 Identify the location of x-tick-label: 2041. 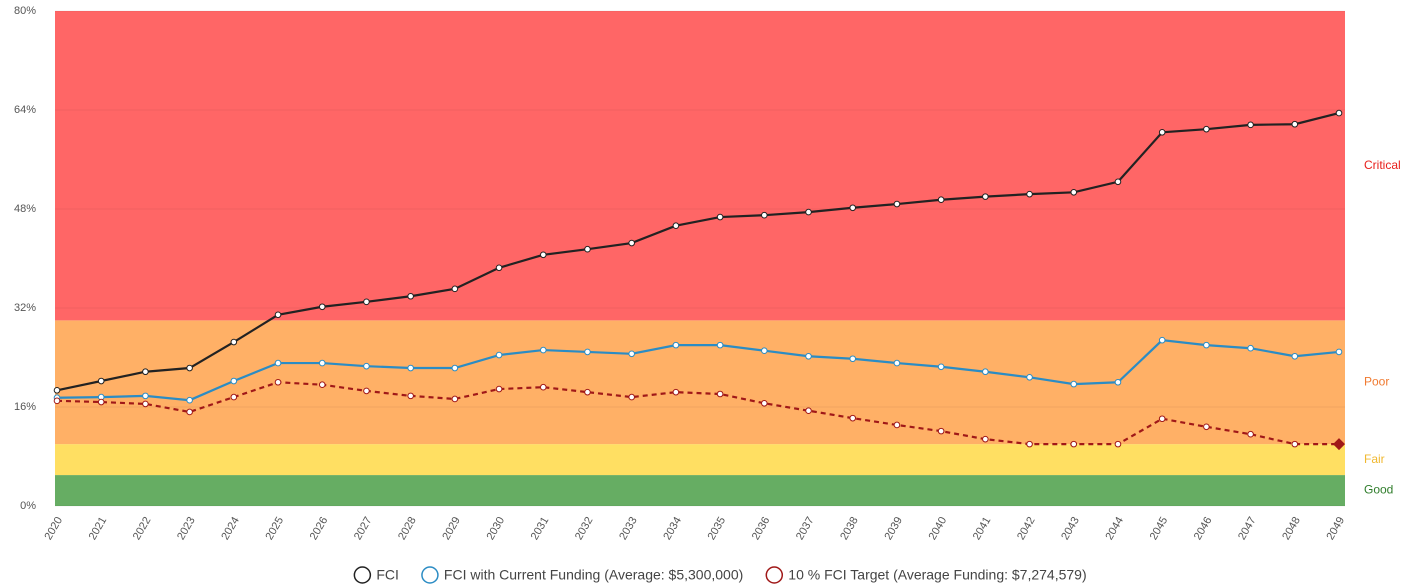
(982, 528).